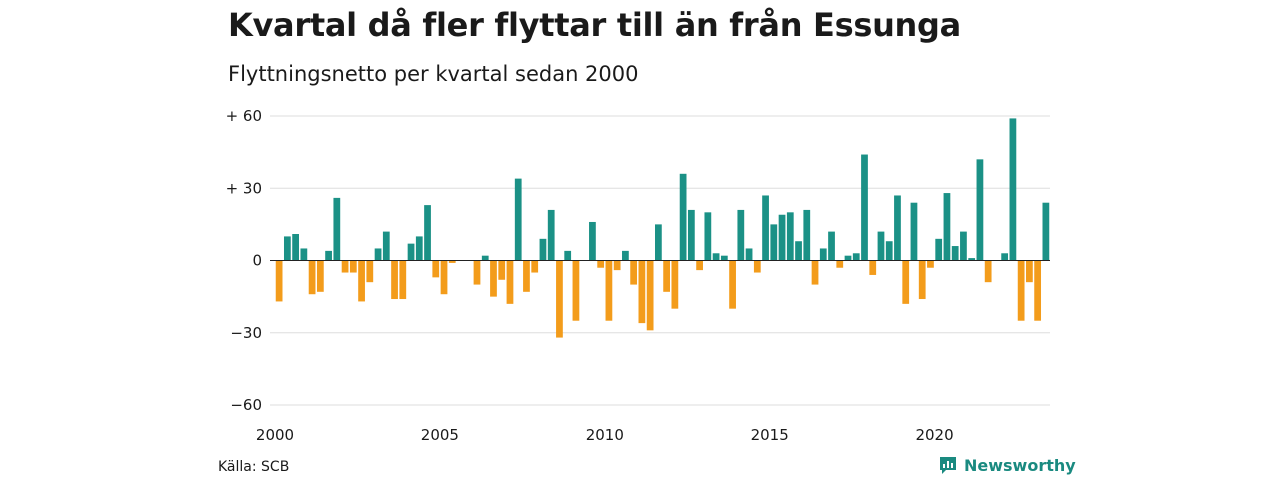 The height and width of the screenshot is (480, 1280). I want to click on x-tick-label: 2005, so click(440, 435).